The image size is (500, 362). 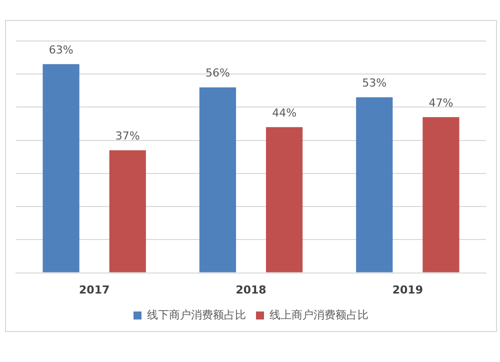 I want to click on legend-label: 线下商户消费额占比, so click(x=196, y=315).